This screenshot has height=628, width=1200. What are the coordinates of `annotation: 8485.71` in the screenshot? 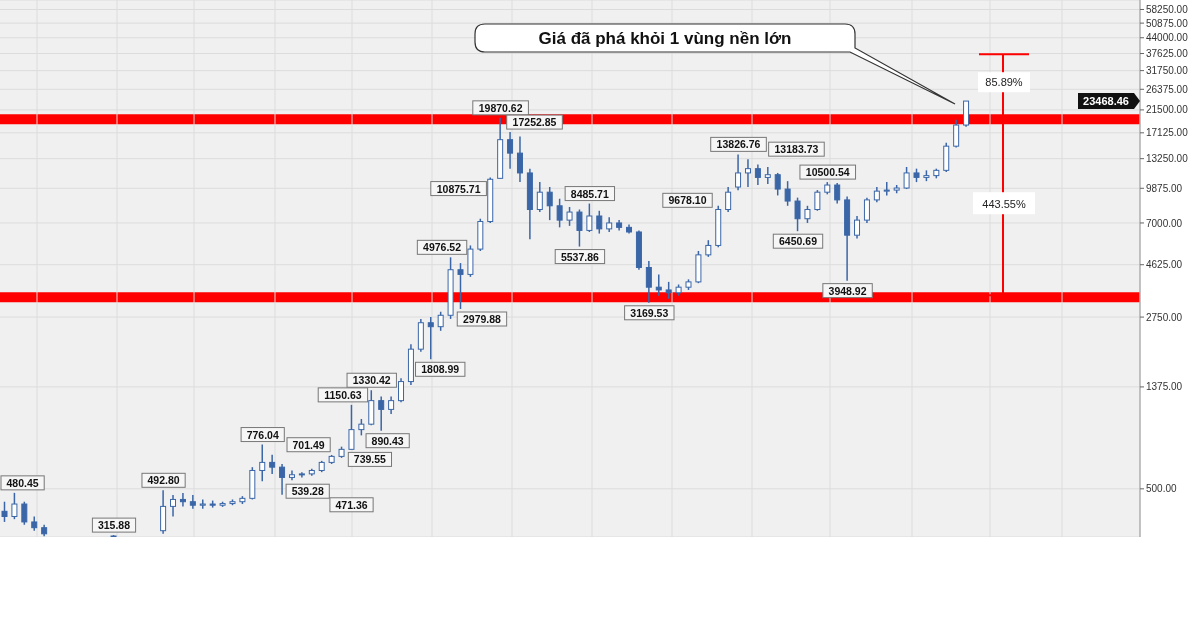 It's located at (589, 193).